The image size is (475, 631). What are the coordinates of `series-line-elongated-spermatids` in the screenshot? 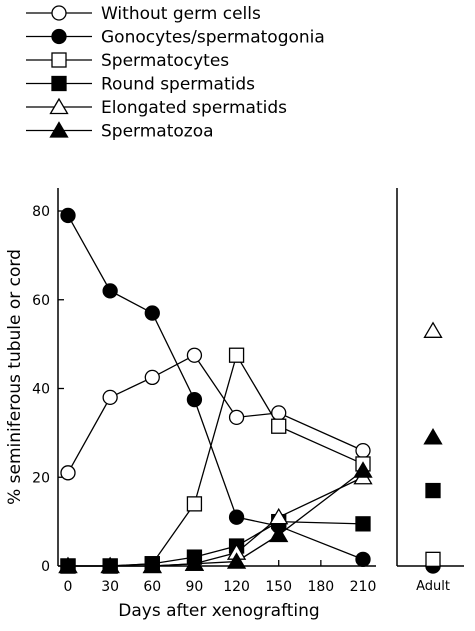 It's located at (216, 521).